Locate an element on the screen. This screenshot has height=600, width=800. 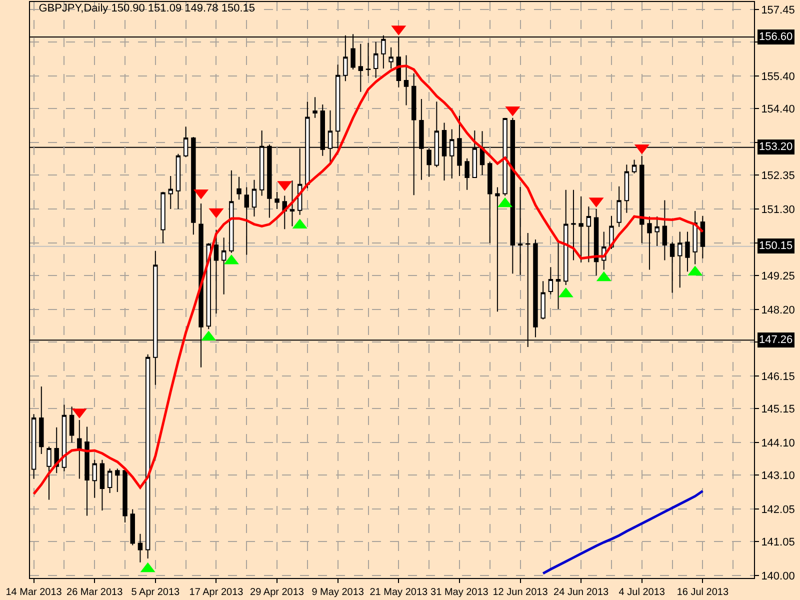
x-tick-label: 17 Apr 2013 is located at coordinates (216, 592).